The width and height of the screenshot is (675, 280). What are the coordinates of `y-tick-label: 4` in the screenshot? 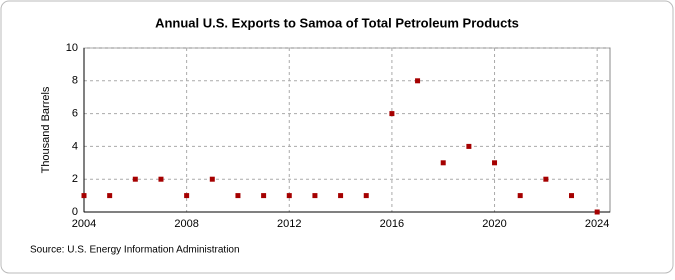 It's located at (75, 146).